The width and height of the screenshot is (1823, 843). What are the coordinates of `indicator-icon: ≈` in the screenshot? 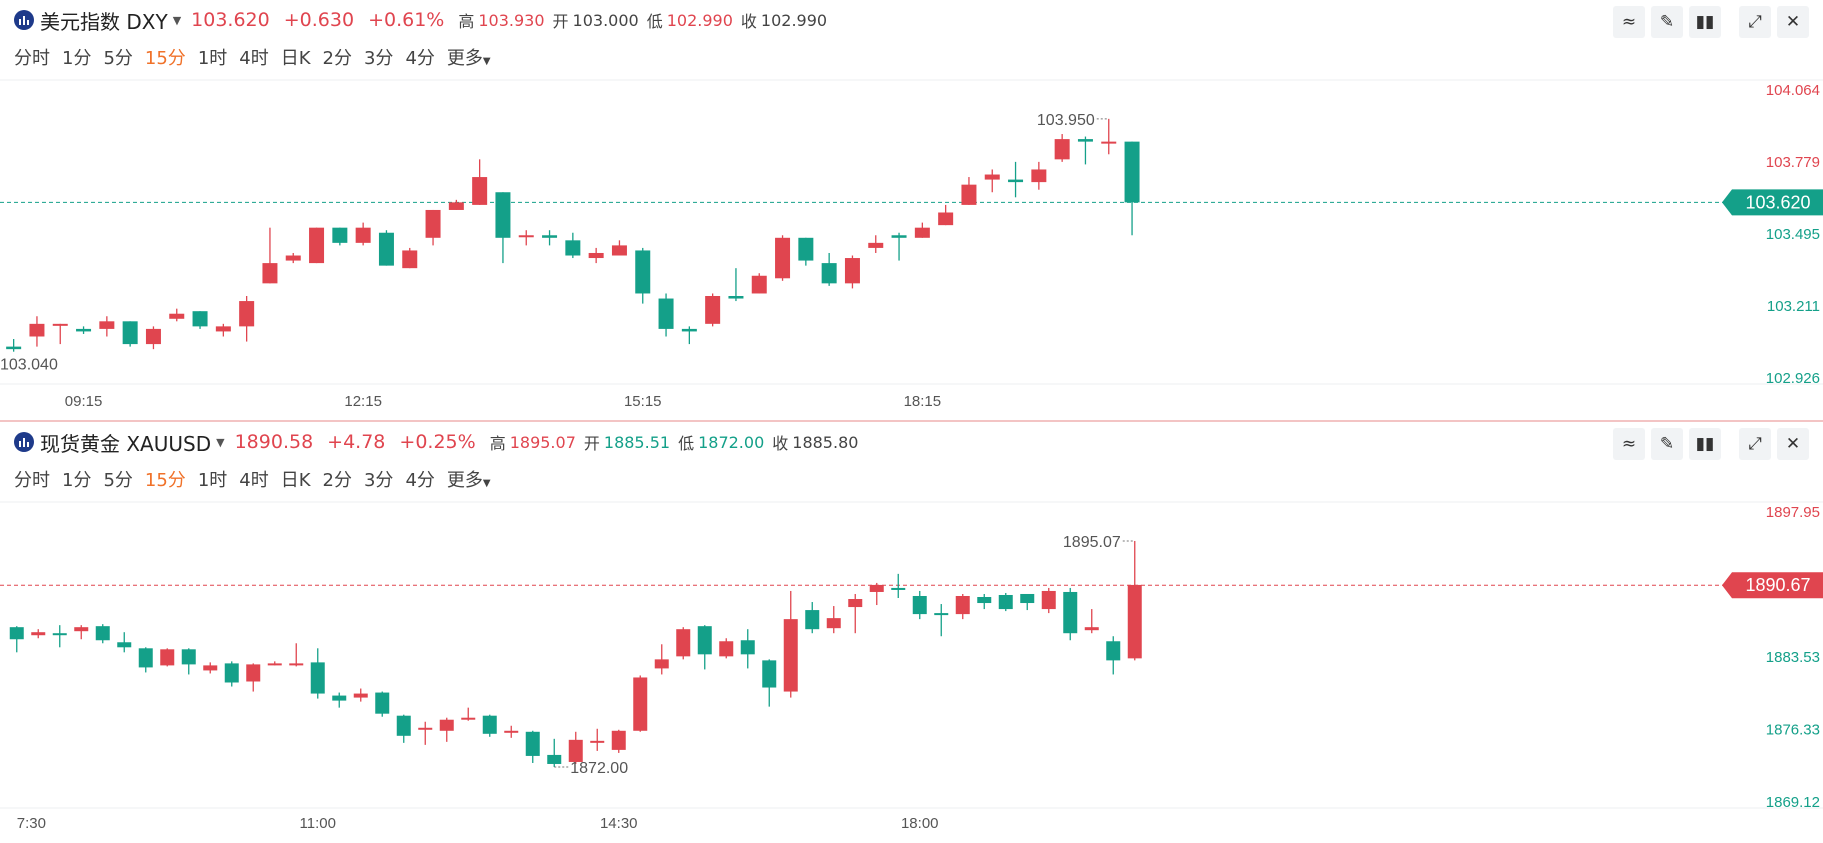 It's located at (1629, 444).